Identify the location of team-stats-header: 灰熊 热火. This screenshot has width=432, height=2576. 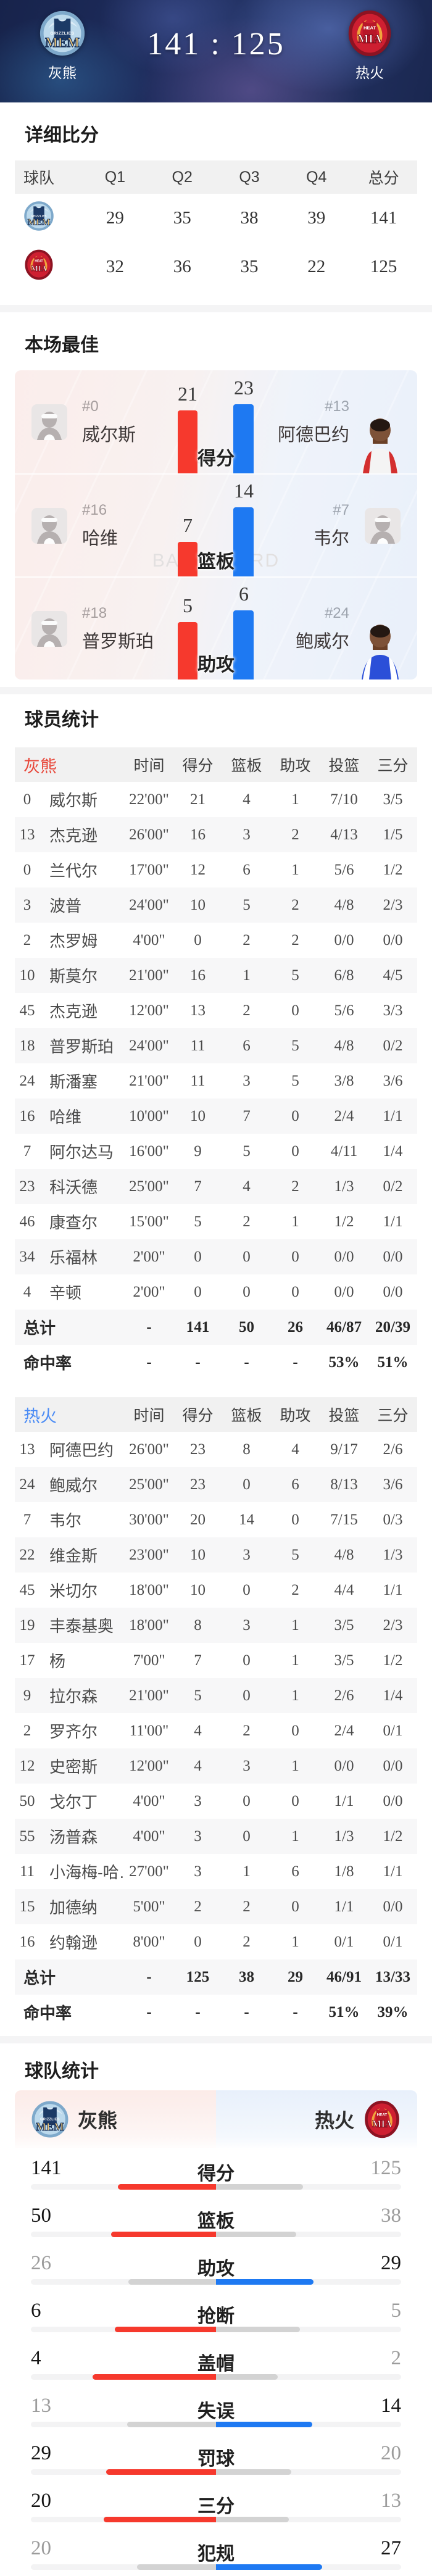
(216, 2119).